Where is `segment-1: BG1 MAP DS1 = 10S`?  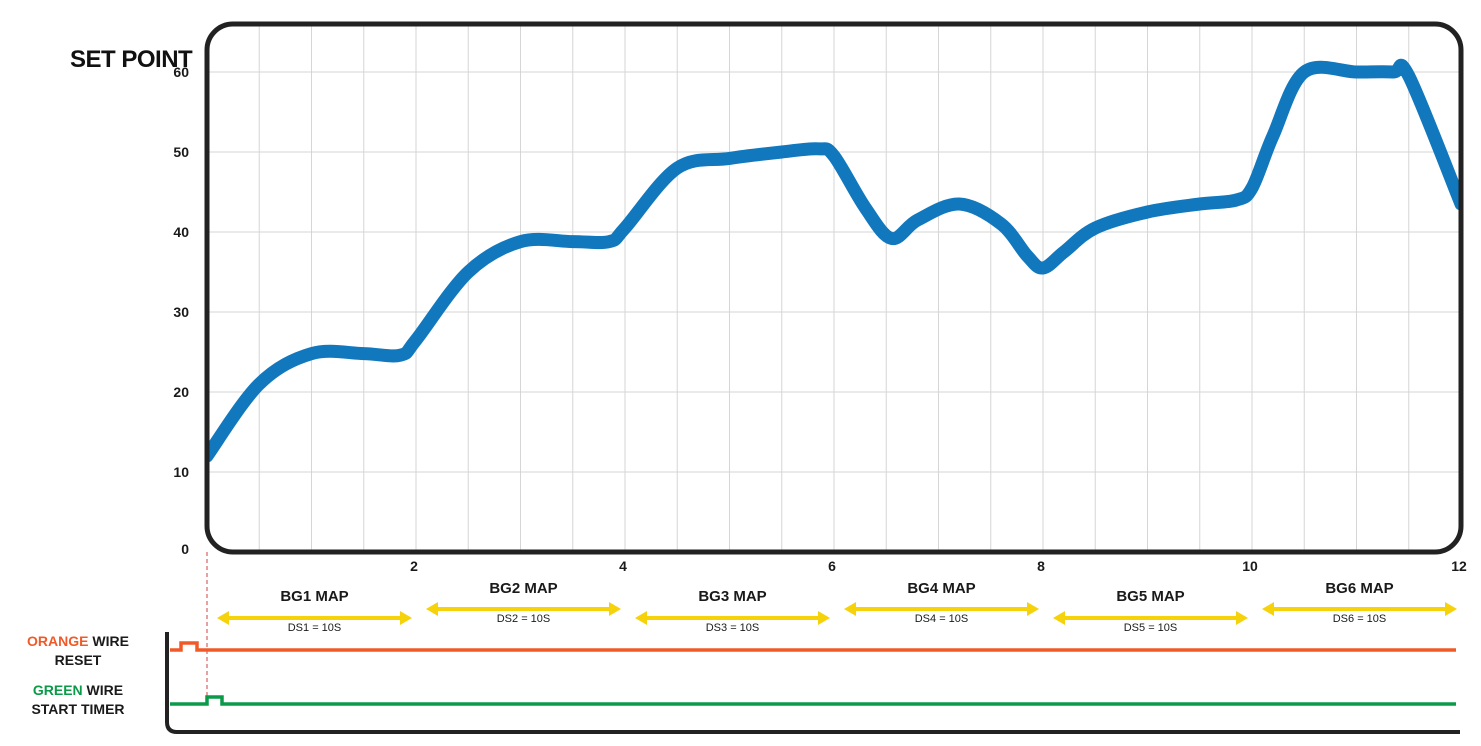
segment-1: BG1 MAP DS1 = 10S is located at coordinates (314, 611).